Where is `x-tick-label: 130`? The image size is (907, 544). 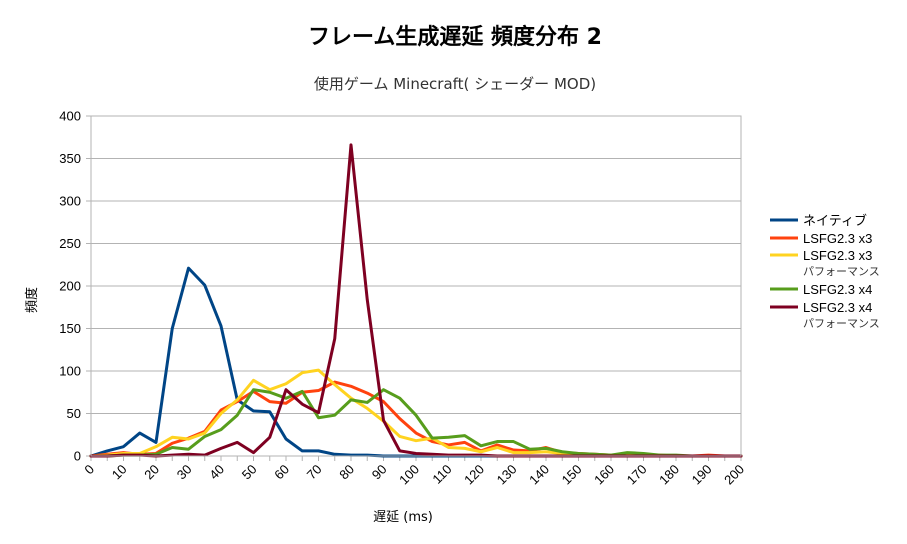 x-tick-label: 130 is located at coordinates (507, 475).